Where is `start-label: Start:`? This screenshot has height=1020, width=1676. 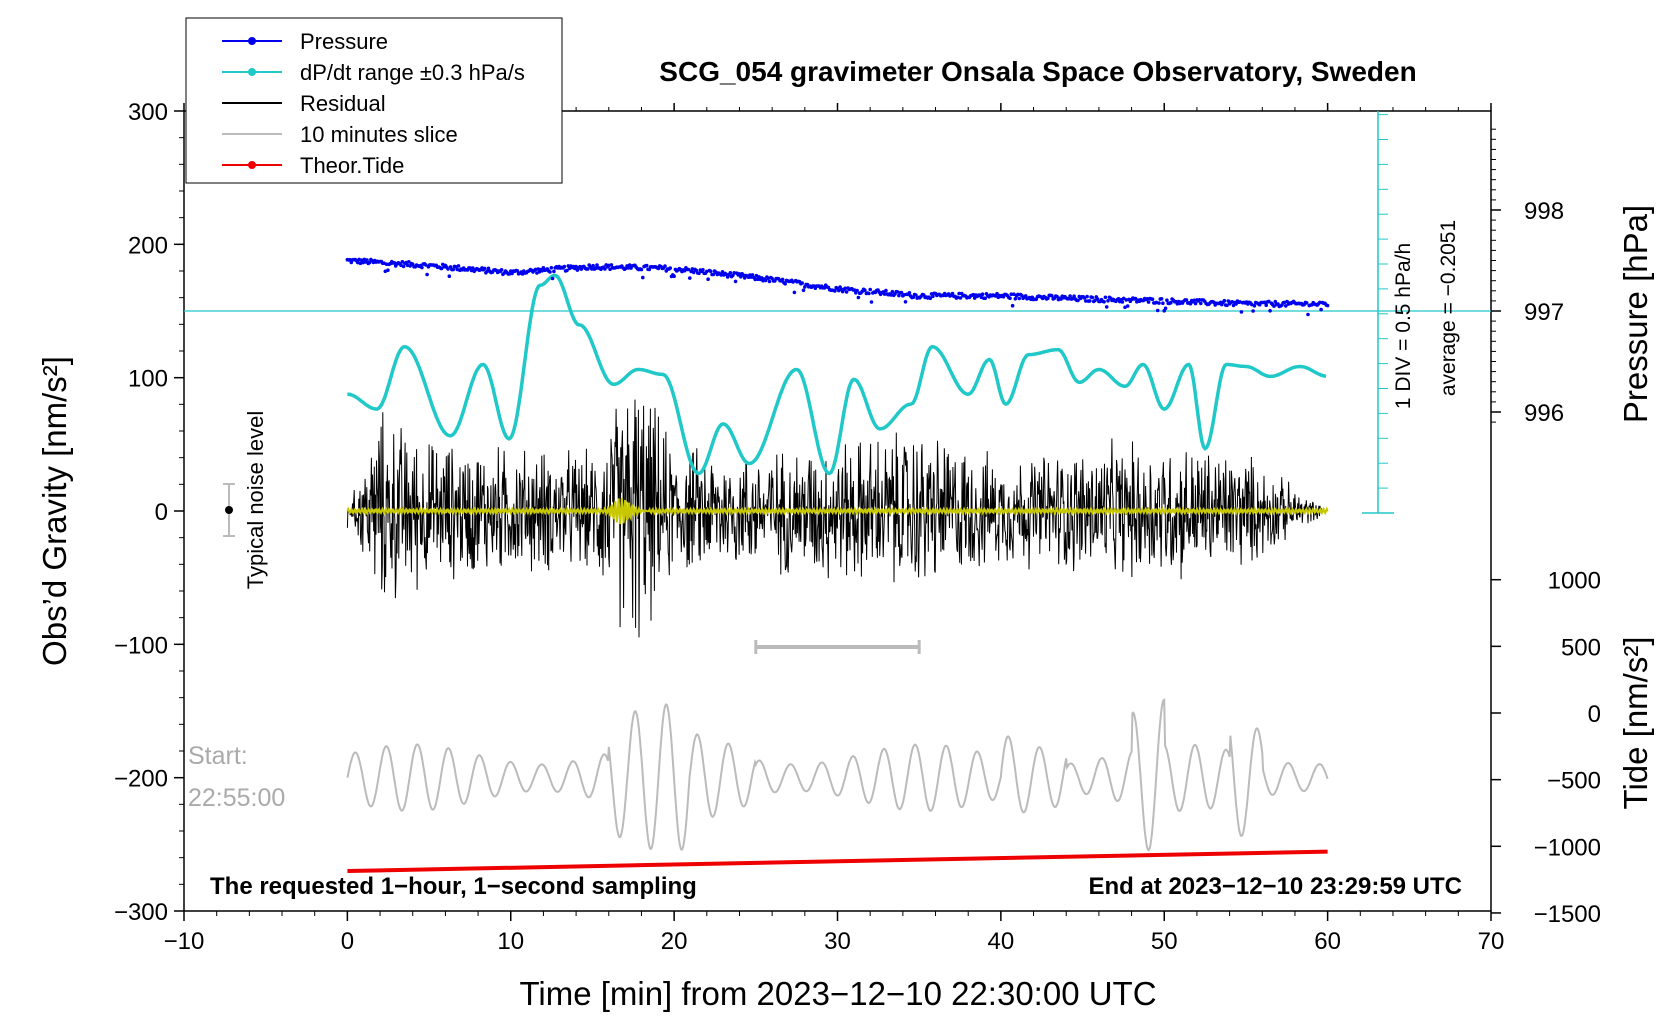 start-label: Start: is located at coordinates (218, 756).